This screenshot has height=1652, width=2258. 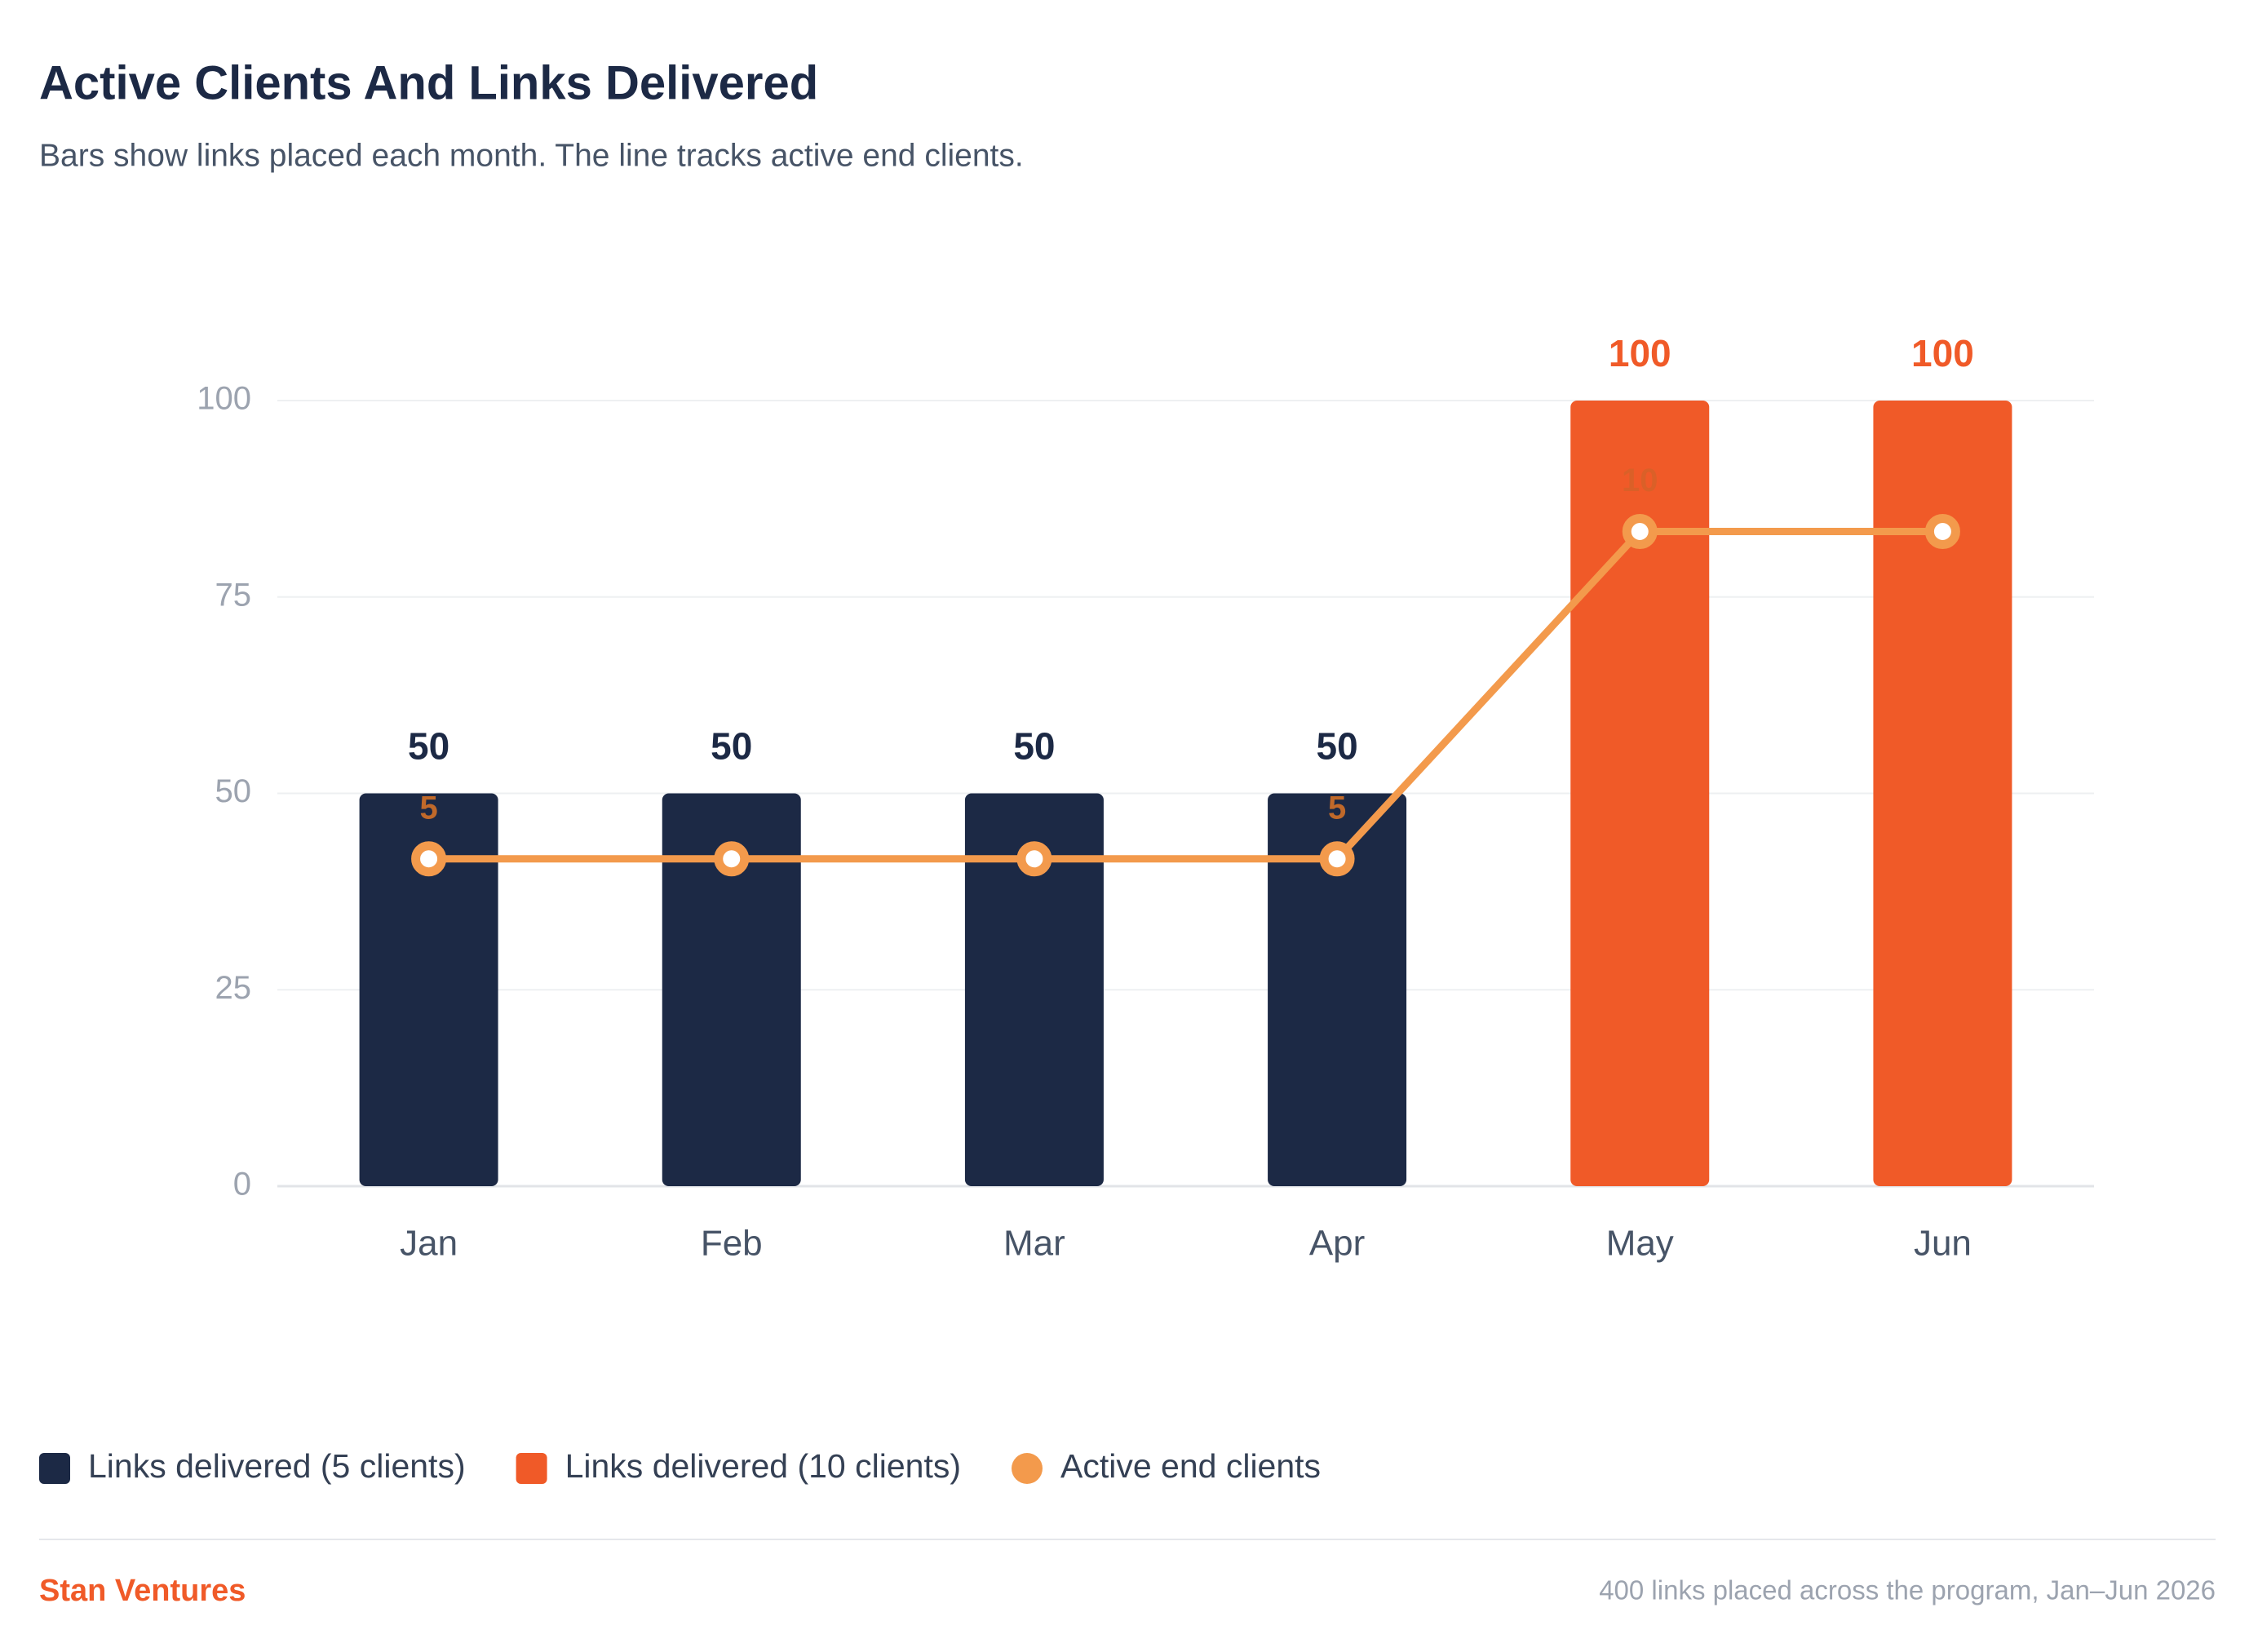 What do you see at coordinates (233, 988) in the screenshot?
I see `y-tick-label: 25` at bounding box center [233, 988].